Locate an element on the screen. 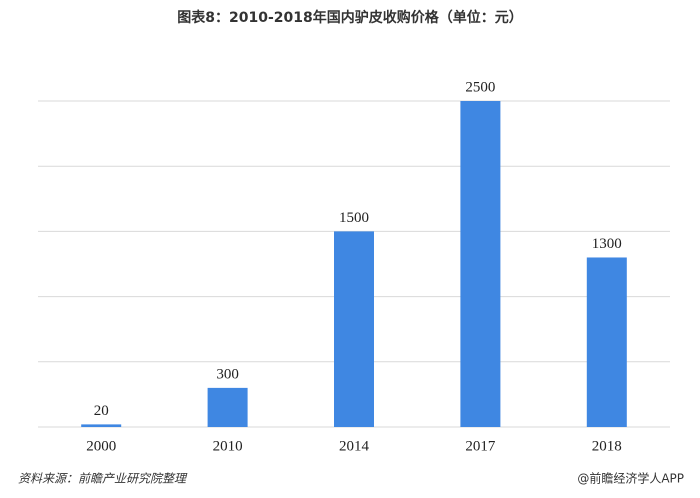 The image size is (700, 498). x-tick-label: 2014 is located at coordinates (354, 446).